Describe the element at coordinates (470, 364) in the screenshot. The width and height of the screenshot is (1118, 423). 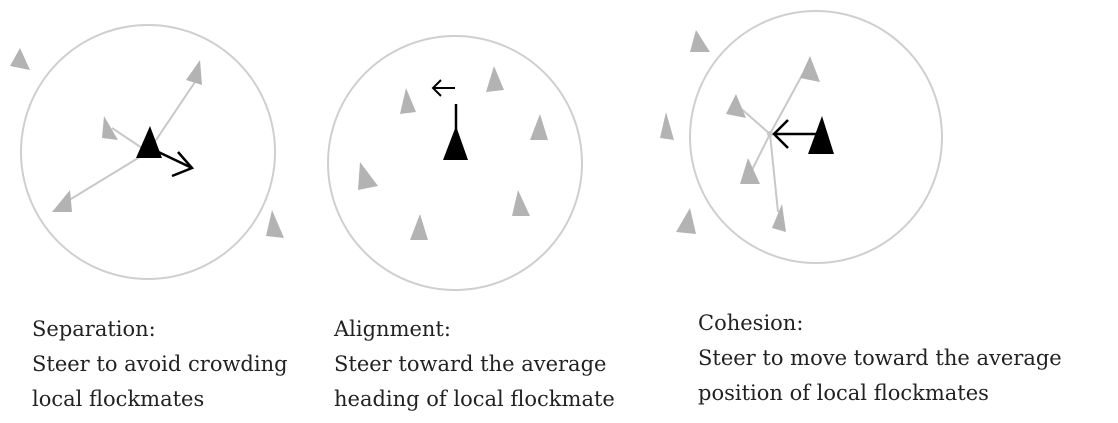
I see `alignment-description-line-1: Steer toward the average` at that location.